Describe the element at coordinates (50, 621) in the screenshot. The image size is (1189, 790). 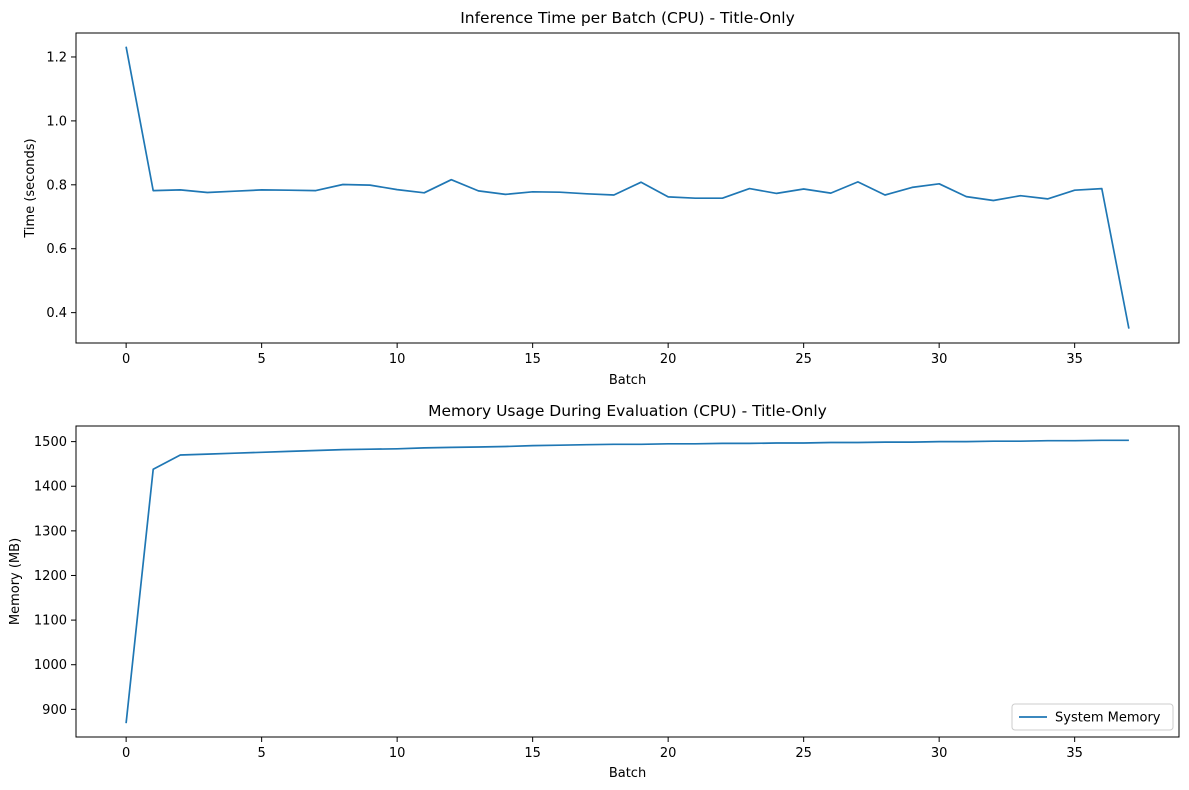
I see `y-tick-label: 1100` at that location.